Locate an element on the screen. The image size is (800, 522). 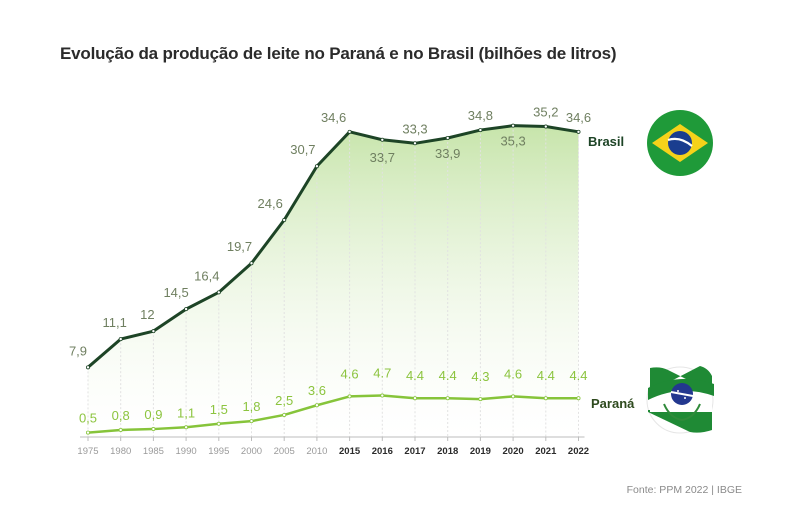
point-brasil-2021 is located at coordinates (545, 126).